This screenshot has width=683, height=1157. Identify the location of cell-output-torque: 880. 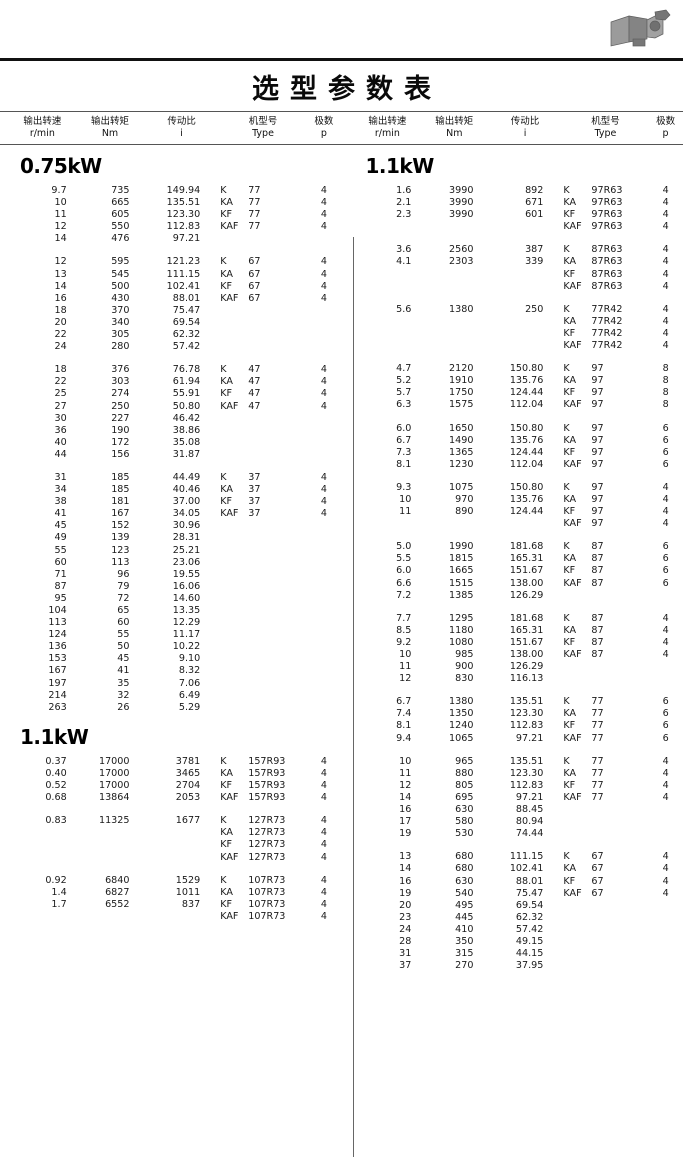
(454, 774).